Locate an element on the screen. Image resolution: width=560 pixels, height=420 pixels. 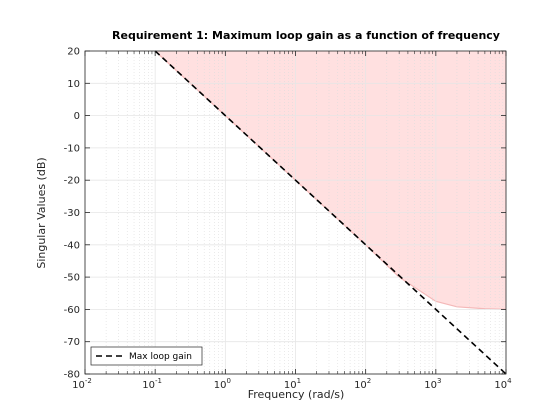
x-axis-label: Frequency (rad/s) is located at coordinates (296, 394).